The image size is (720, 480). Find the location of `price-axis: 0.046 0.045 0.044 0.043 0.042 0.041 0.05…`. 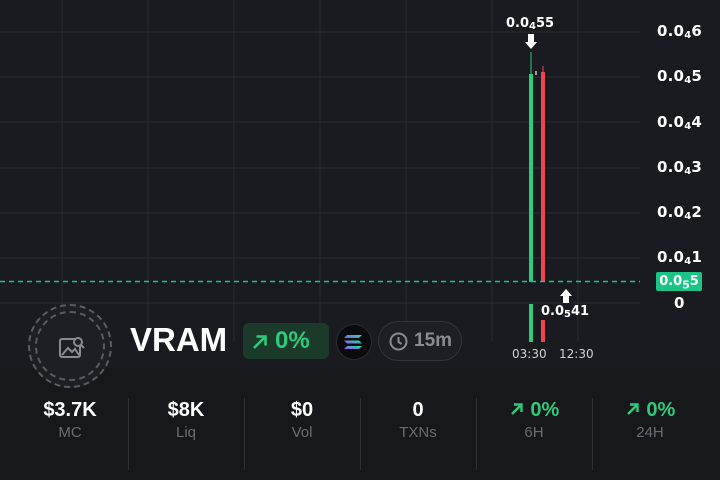

price-axis: 0.046 0.045 0.044 0.043 0.042 0.041 0.05… is located at coordinates (680, 185).